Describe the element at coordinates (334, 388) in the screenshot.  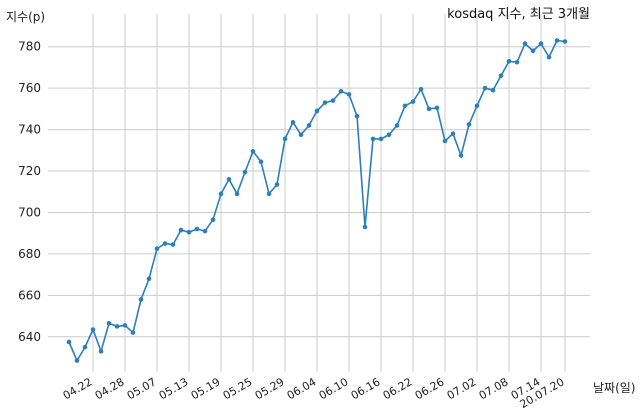
I see `x-tick-label: 06.10` at that location.